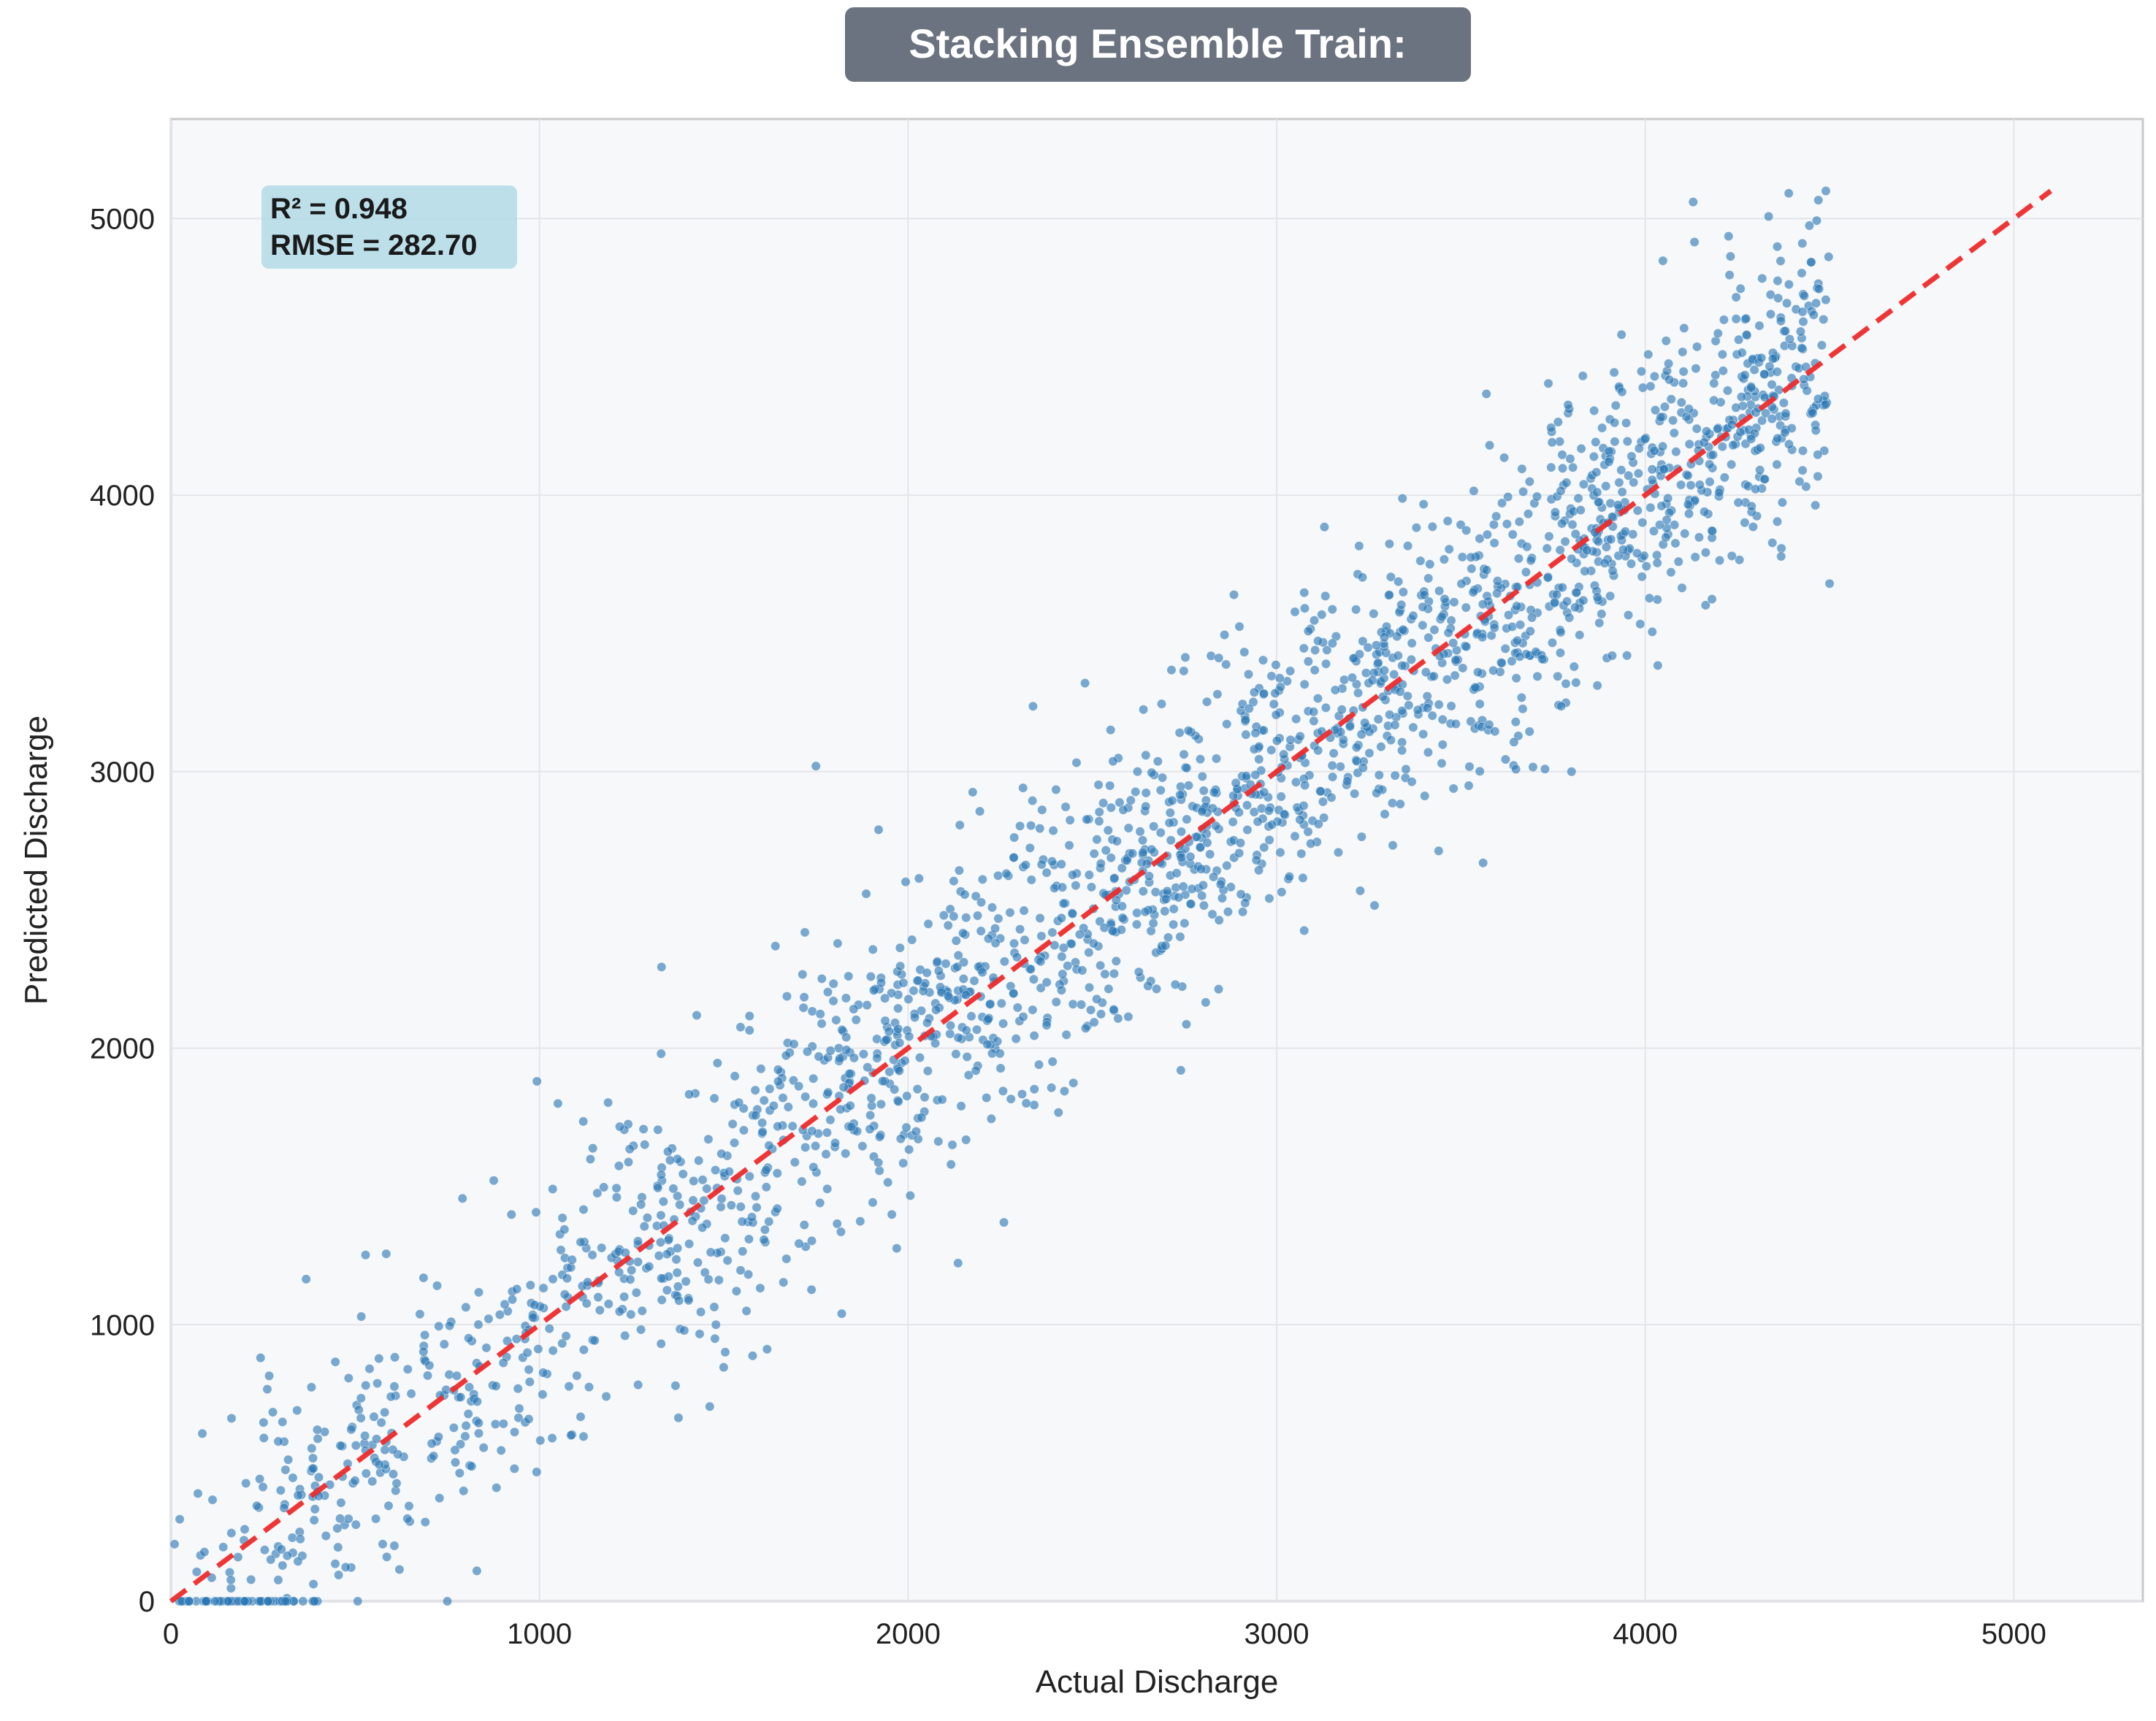 This screenshot has width=2156, height=1721. What do you see at coordinates (123, 496) in the screenshot?
I see `y-tick-label-4: 4000` at bounding box center [123, 496].